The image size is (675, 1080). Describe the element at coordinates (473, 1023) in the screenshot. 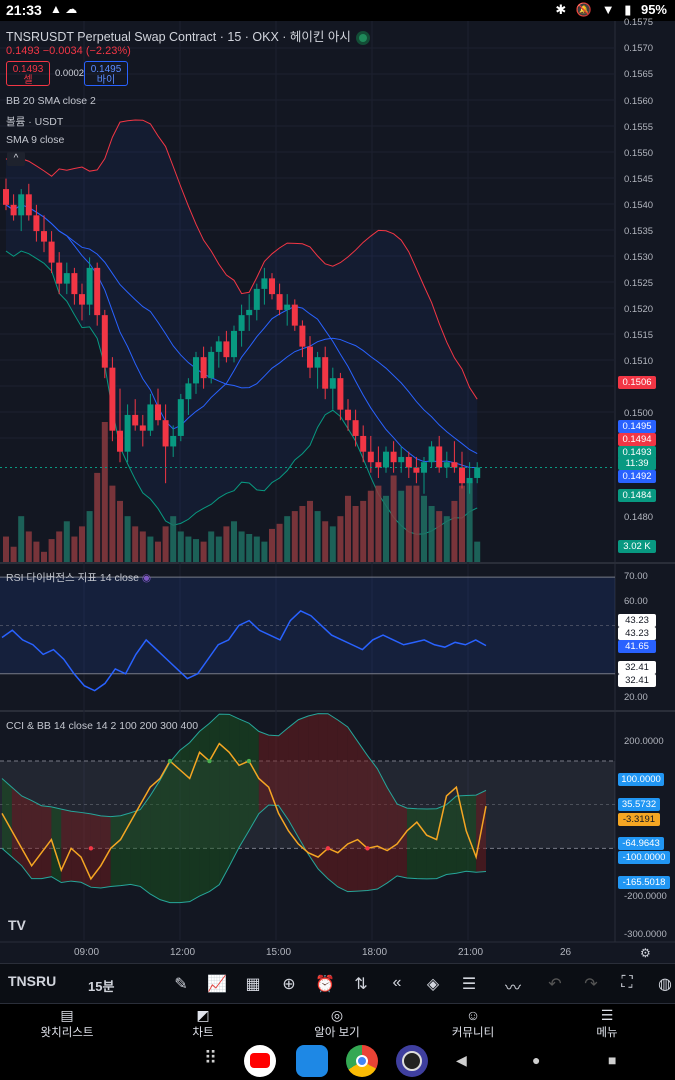

I see `nav-community: ☺ 커뮤니티` at that location.